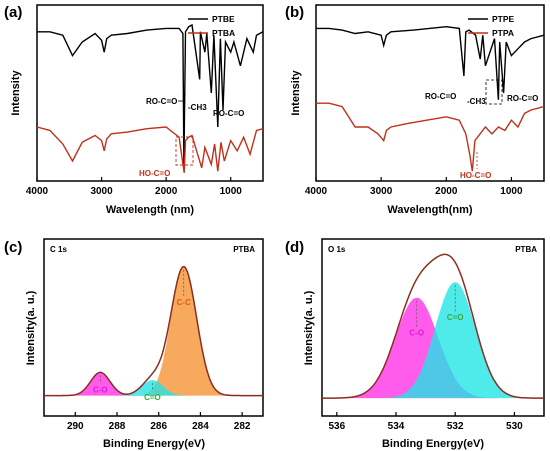  Describe the element at coordinates (158, 426) in the screenshot. I see `x-tick-label: 286` at that location.